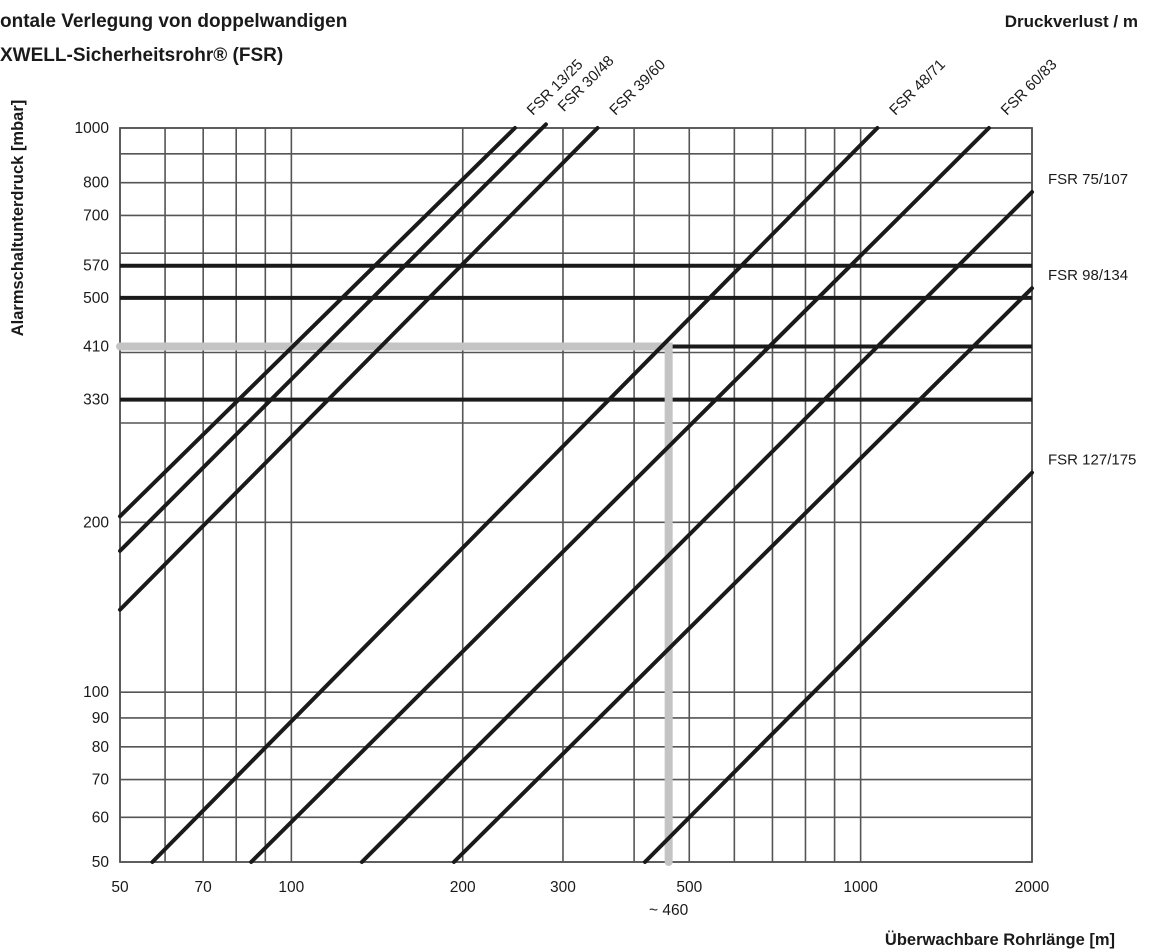 This screenshot has height=951, width=1168. Describe the element at coordinates (101, 817) in the screenshot. I see `y-tick-label: 60` at that location.